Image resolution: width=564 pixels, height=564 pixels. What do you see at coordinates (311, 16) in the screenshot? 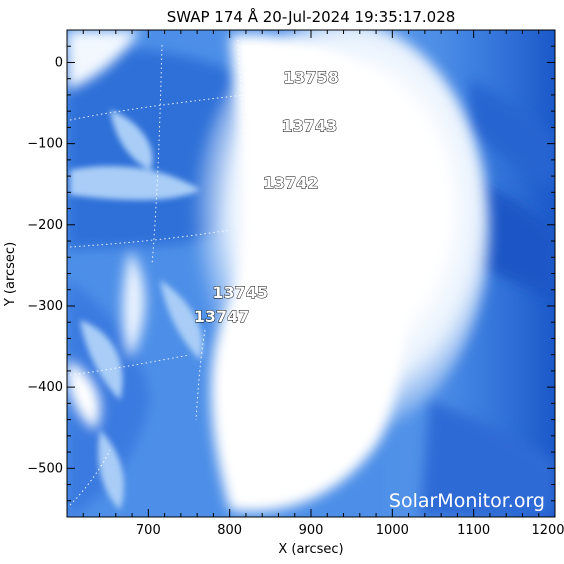
I see `image-title: SWAP 174 Å 20-Jul-2024 19:35:17.028` at bounding box center [311, 16].